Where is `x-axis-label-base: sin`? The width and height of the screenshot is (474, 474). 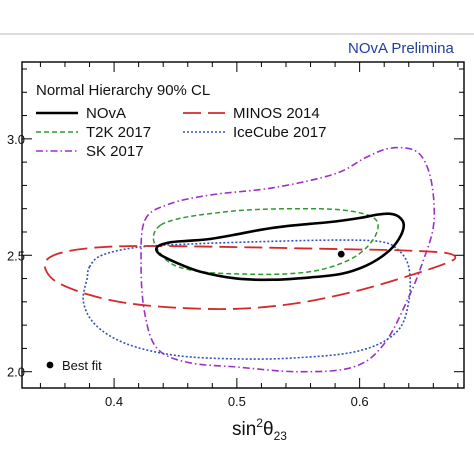
x-axis-label-base: sin is located at coordinates (244, 429).